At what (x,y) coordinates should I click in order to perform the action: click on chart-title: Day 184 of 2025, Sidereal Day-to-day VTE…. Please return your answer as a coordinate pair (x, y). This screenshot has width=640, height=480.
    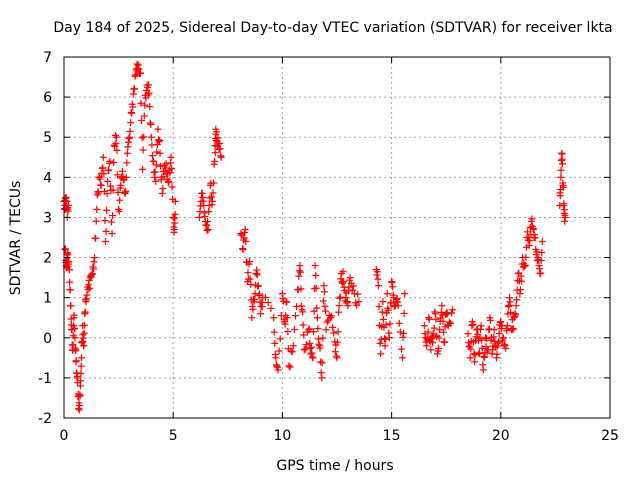
    Looking at the image, I should click on (332, 28).